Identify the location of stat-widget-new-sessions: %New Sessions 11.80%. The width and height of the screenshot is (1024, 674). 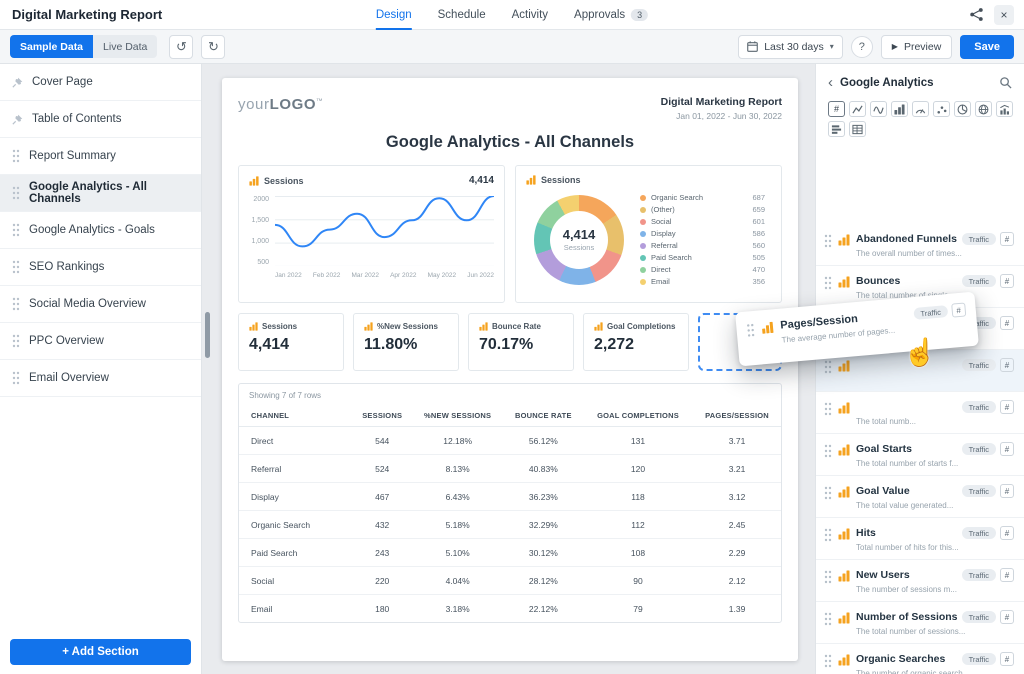
(406, 342).